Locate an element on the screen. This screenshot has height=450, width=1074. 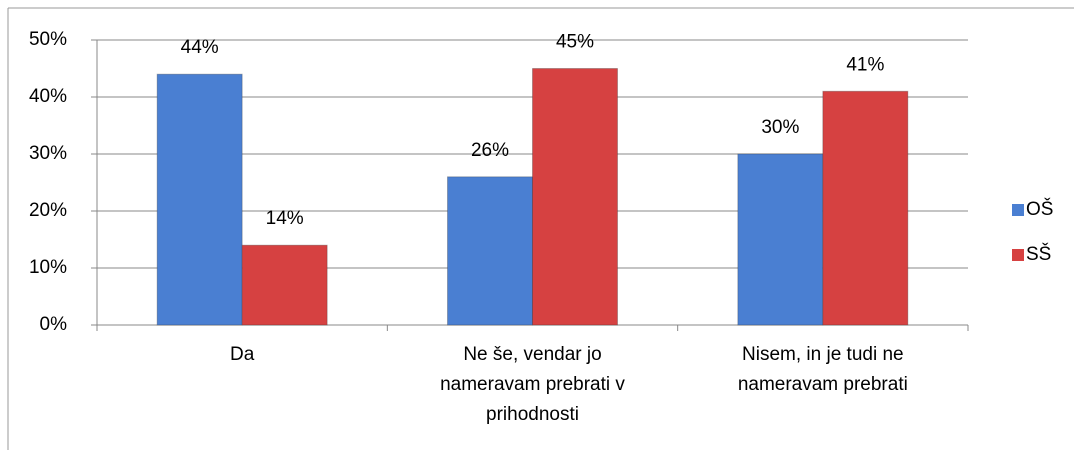
value-label: 41% is located at coordinates (865, 64).